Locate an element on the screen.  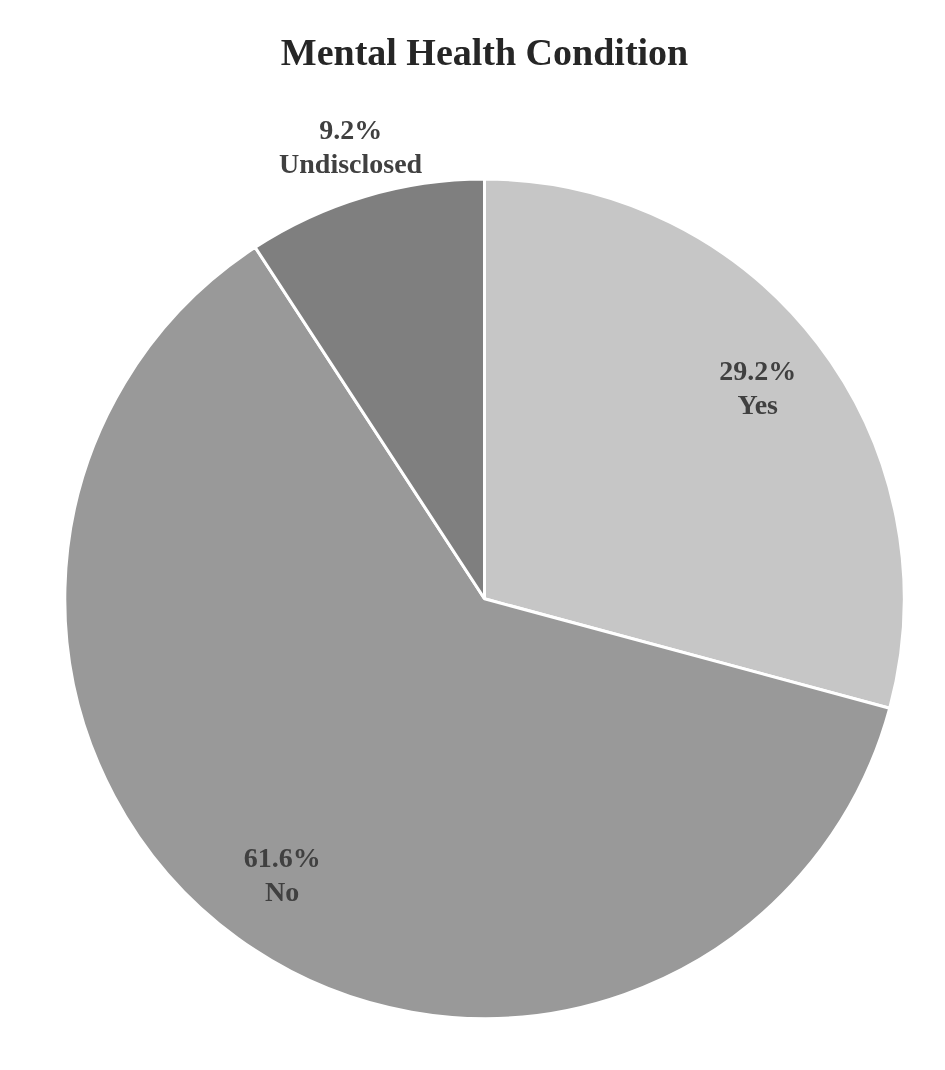
data-label: 61.6% is located at coordinates (282, 858).